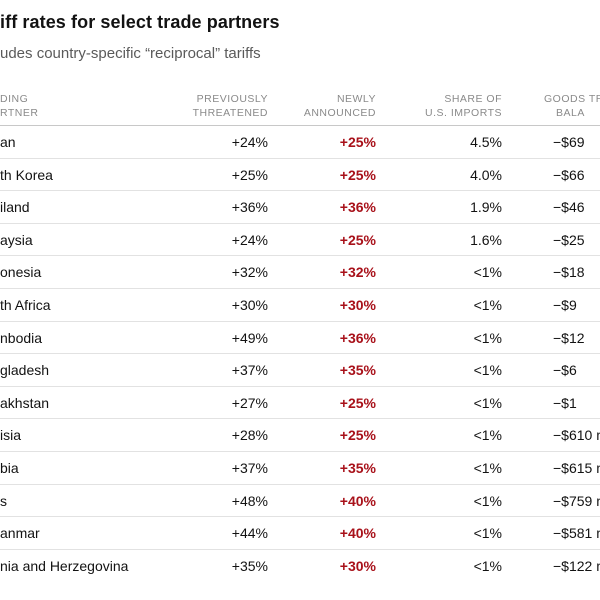 This screenshot has height=600, width=600. Describe the element at coordinates (11, 435) in the screenshot. I see `country-cell: isia` at that location.